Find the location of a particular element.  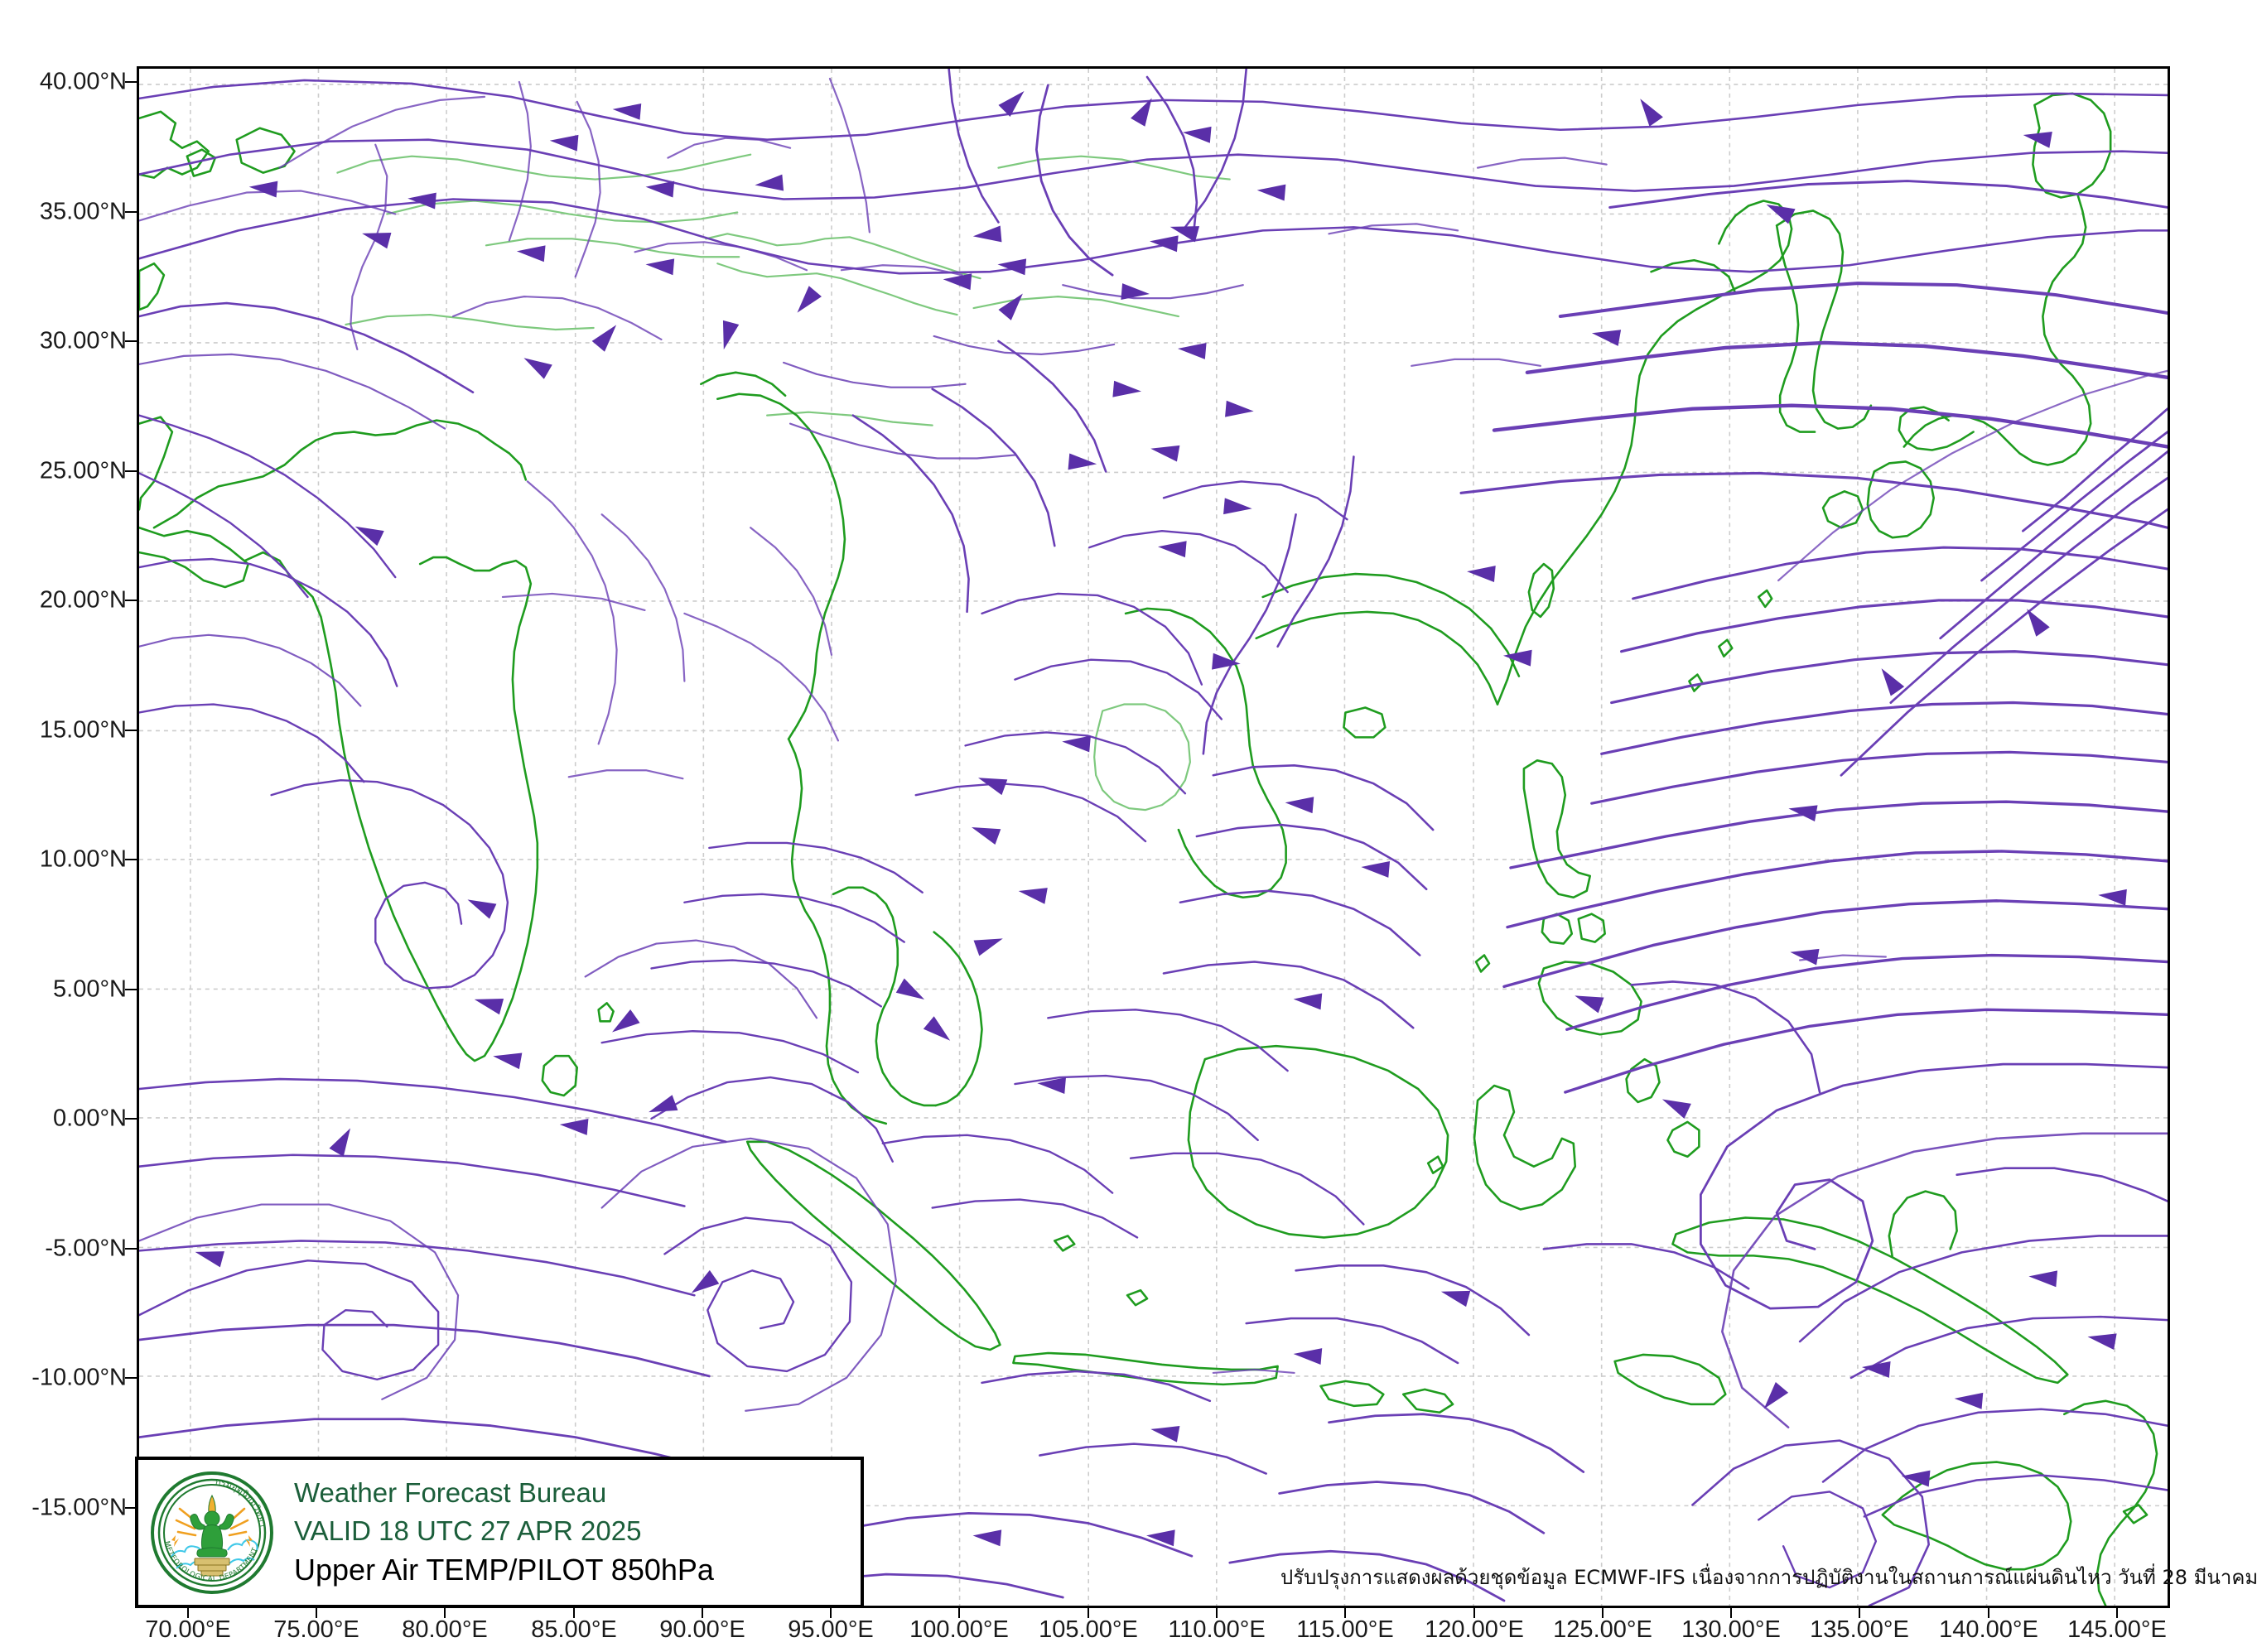

x-tick-label: 75.00°E is located at coordinates (316, 1629).